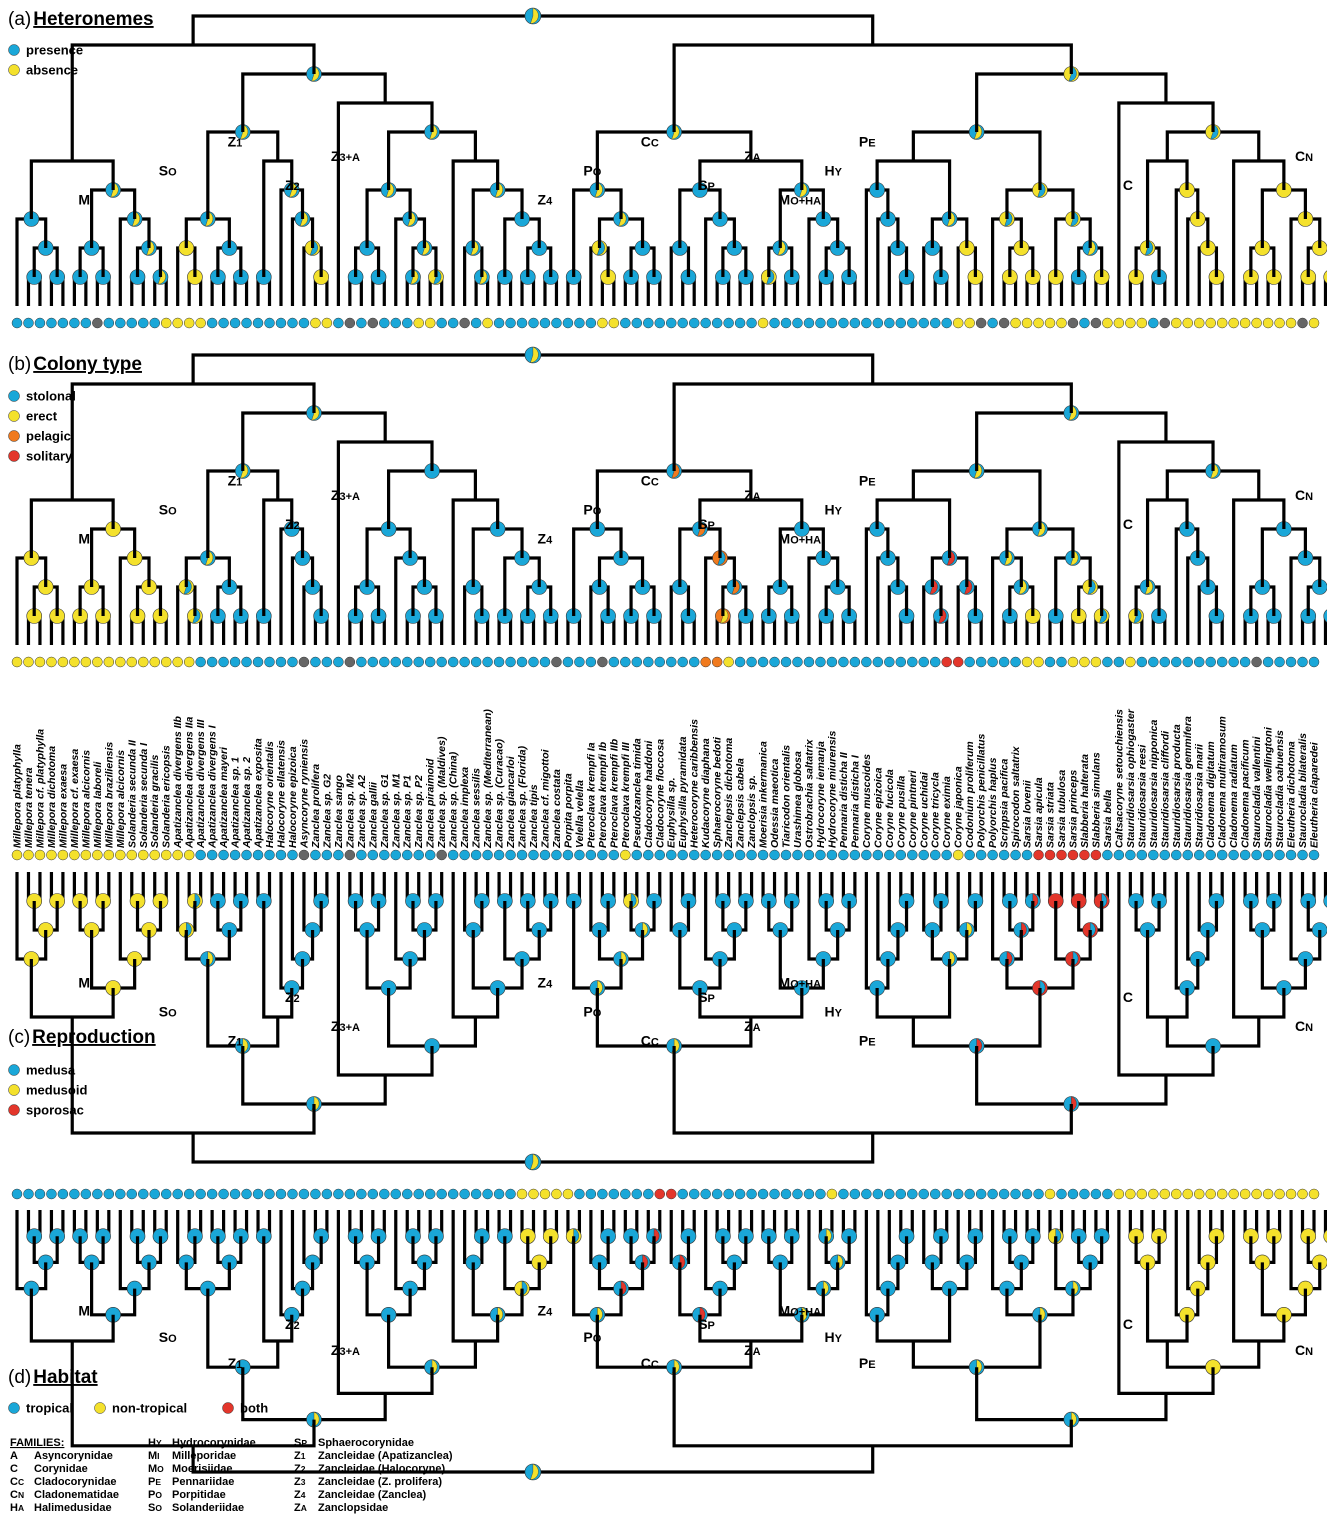  Describe the element at coordinates (259, 793) in the screenshot. I see `taxon-label: Apatizanclea exposita` at that location.